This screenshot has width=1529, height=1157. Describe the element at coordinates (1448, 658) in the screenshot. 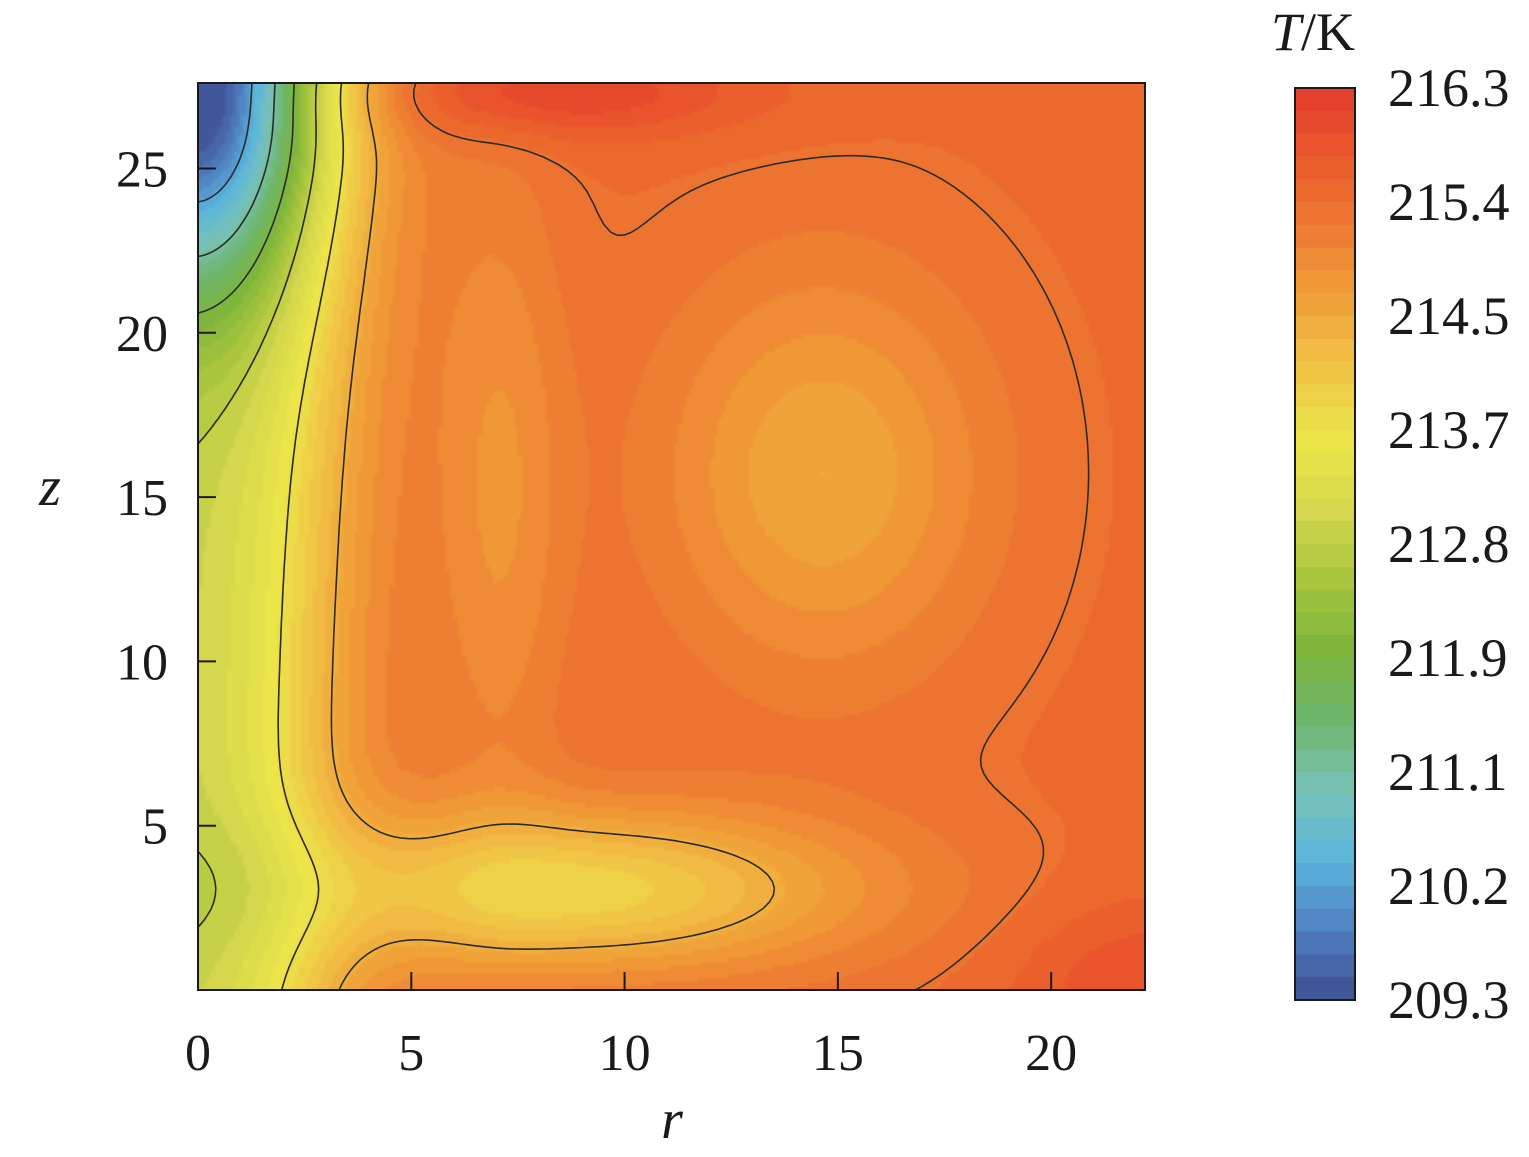

I see `colorbar-label-5: 211.9` at that location.